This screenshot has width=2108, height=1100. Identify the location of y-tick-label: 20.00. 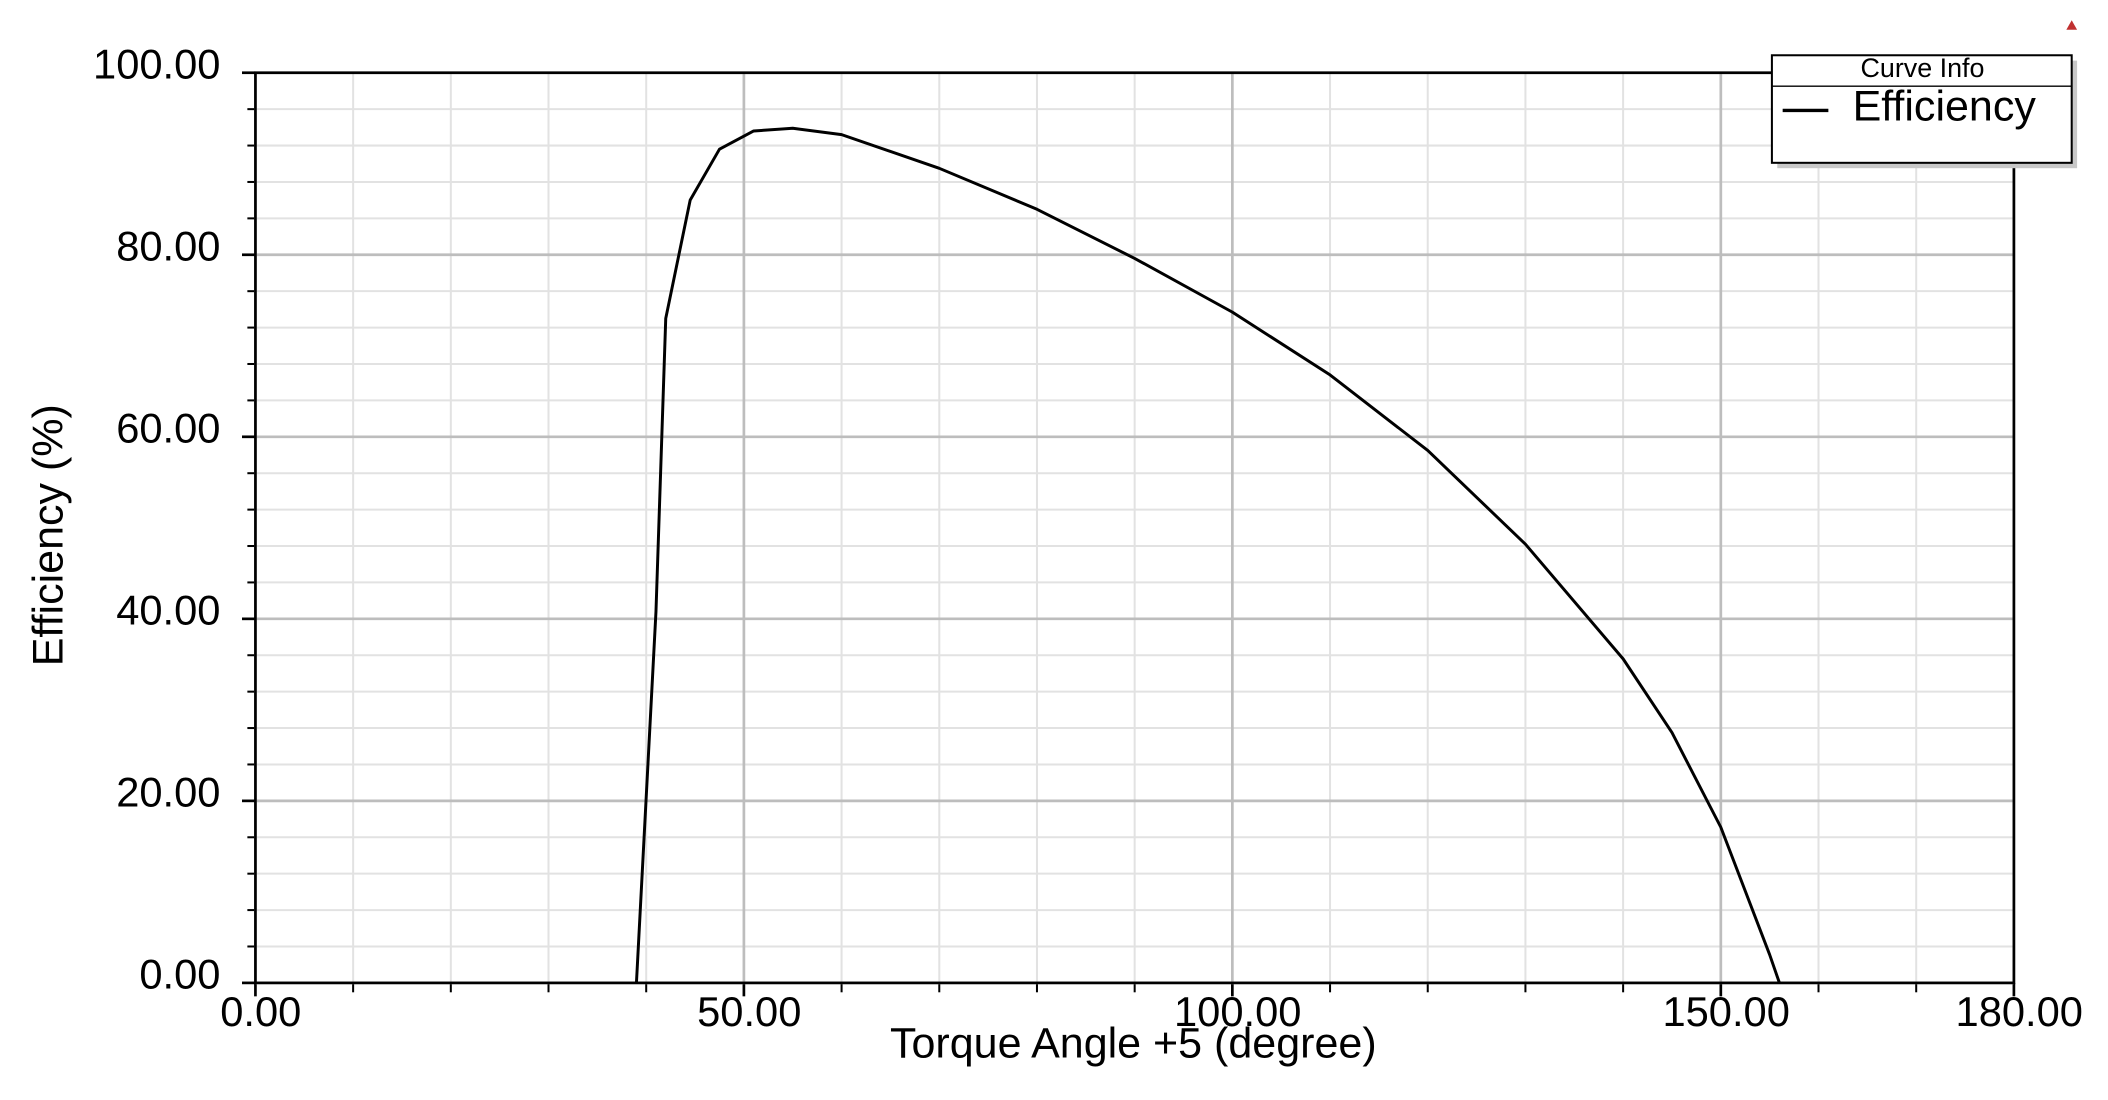
(168, 791).